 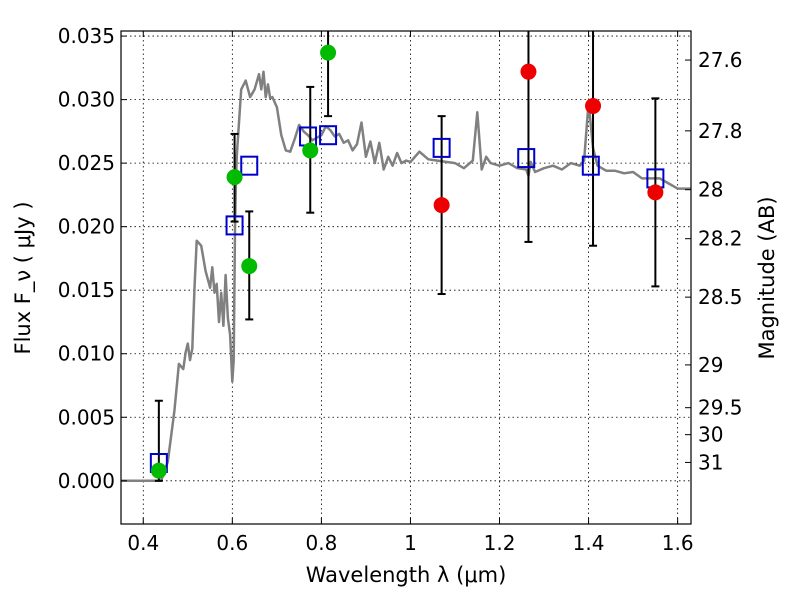 I want to click on x-tick-label: 1, so click(x=410, y=543).